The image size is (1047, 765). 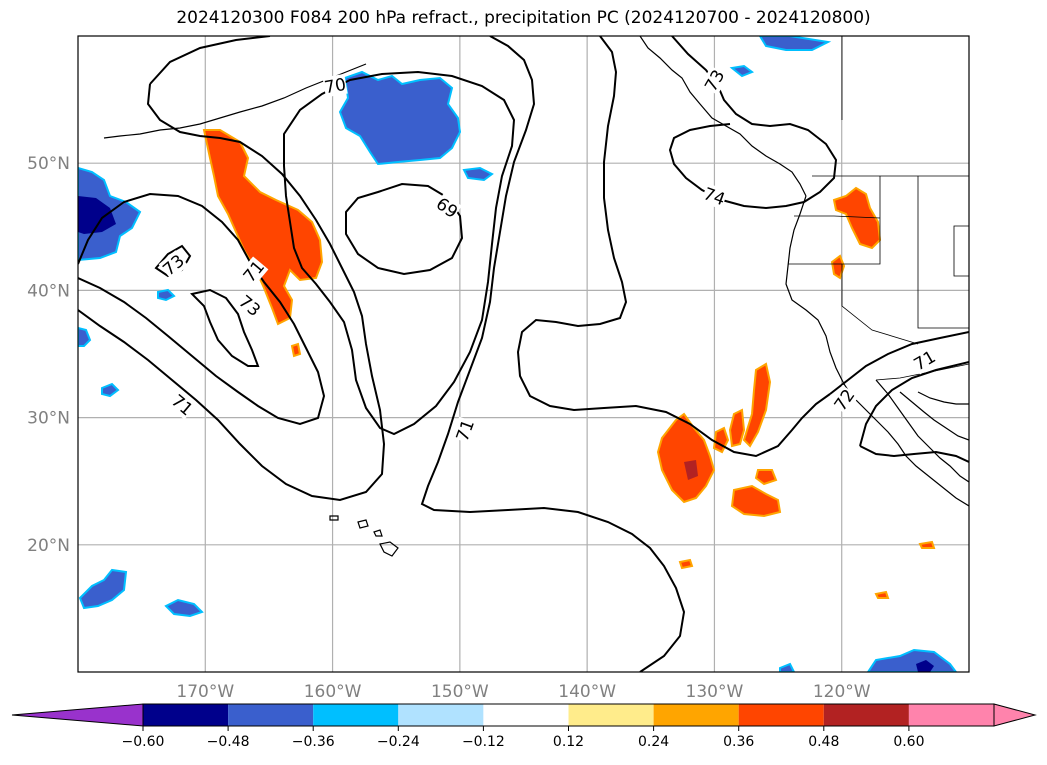 What do you see at coordinates (912, 660) in the screenshot?
I see `negative-area-bottom-right` at bounding box center [912, 660].